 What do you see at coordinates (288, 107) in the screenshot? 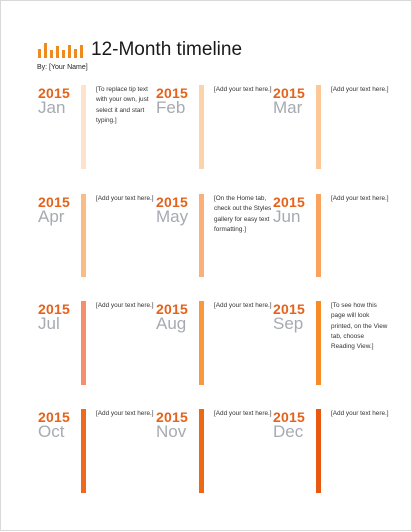
I see `month-label: Mar` at bounding box center [288, 107].